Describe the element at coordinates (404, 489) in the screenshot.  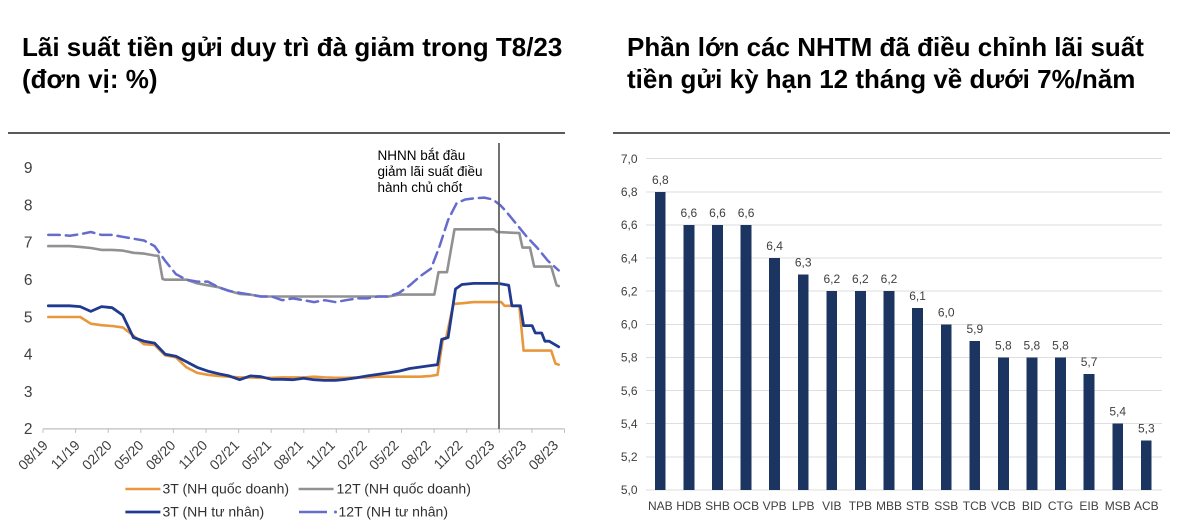
I see `svg-text: 12T (NH quốc doanh)` at that location.